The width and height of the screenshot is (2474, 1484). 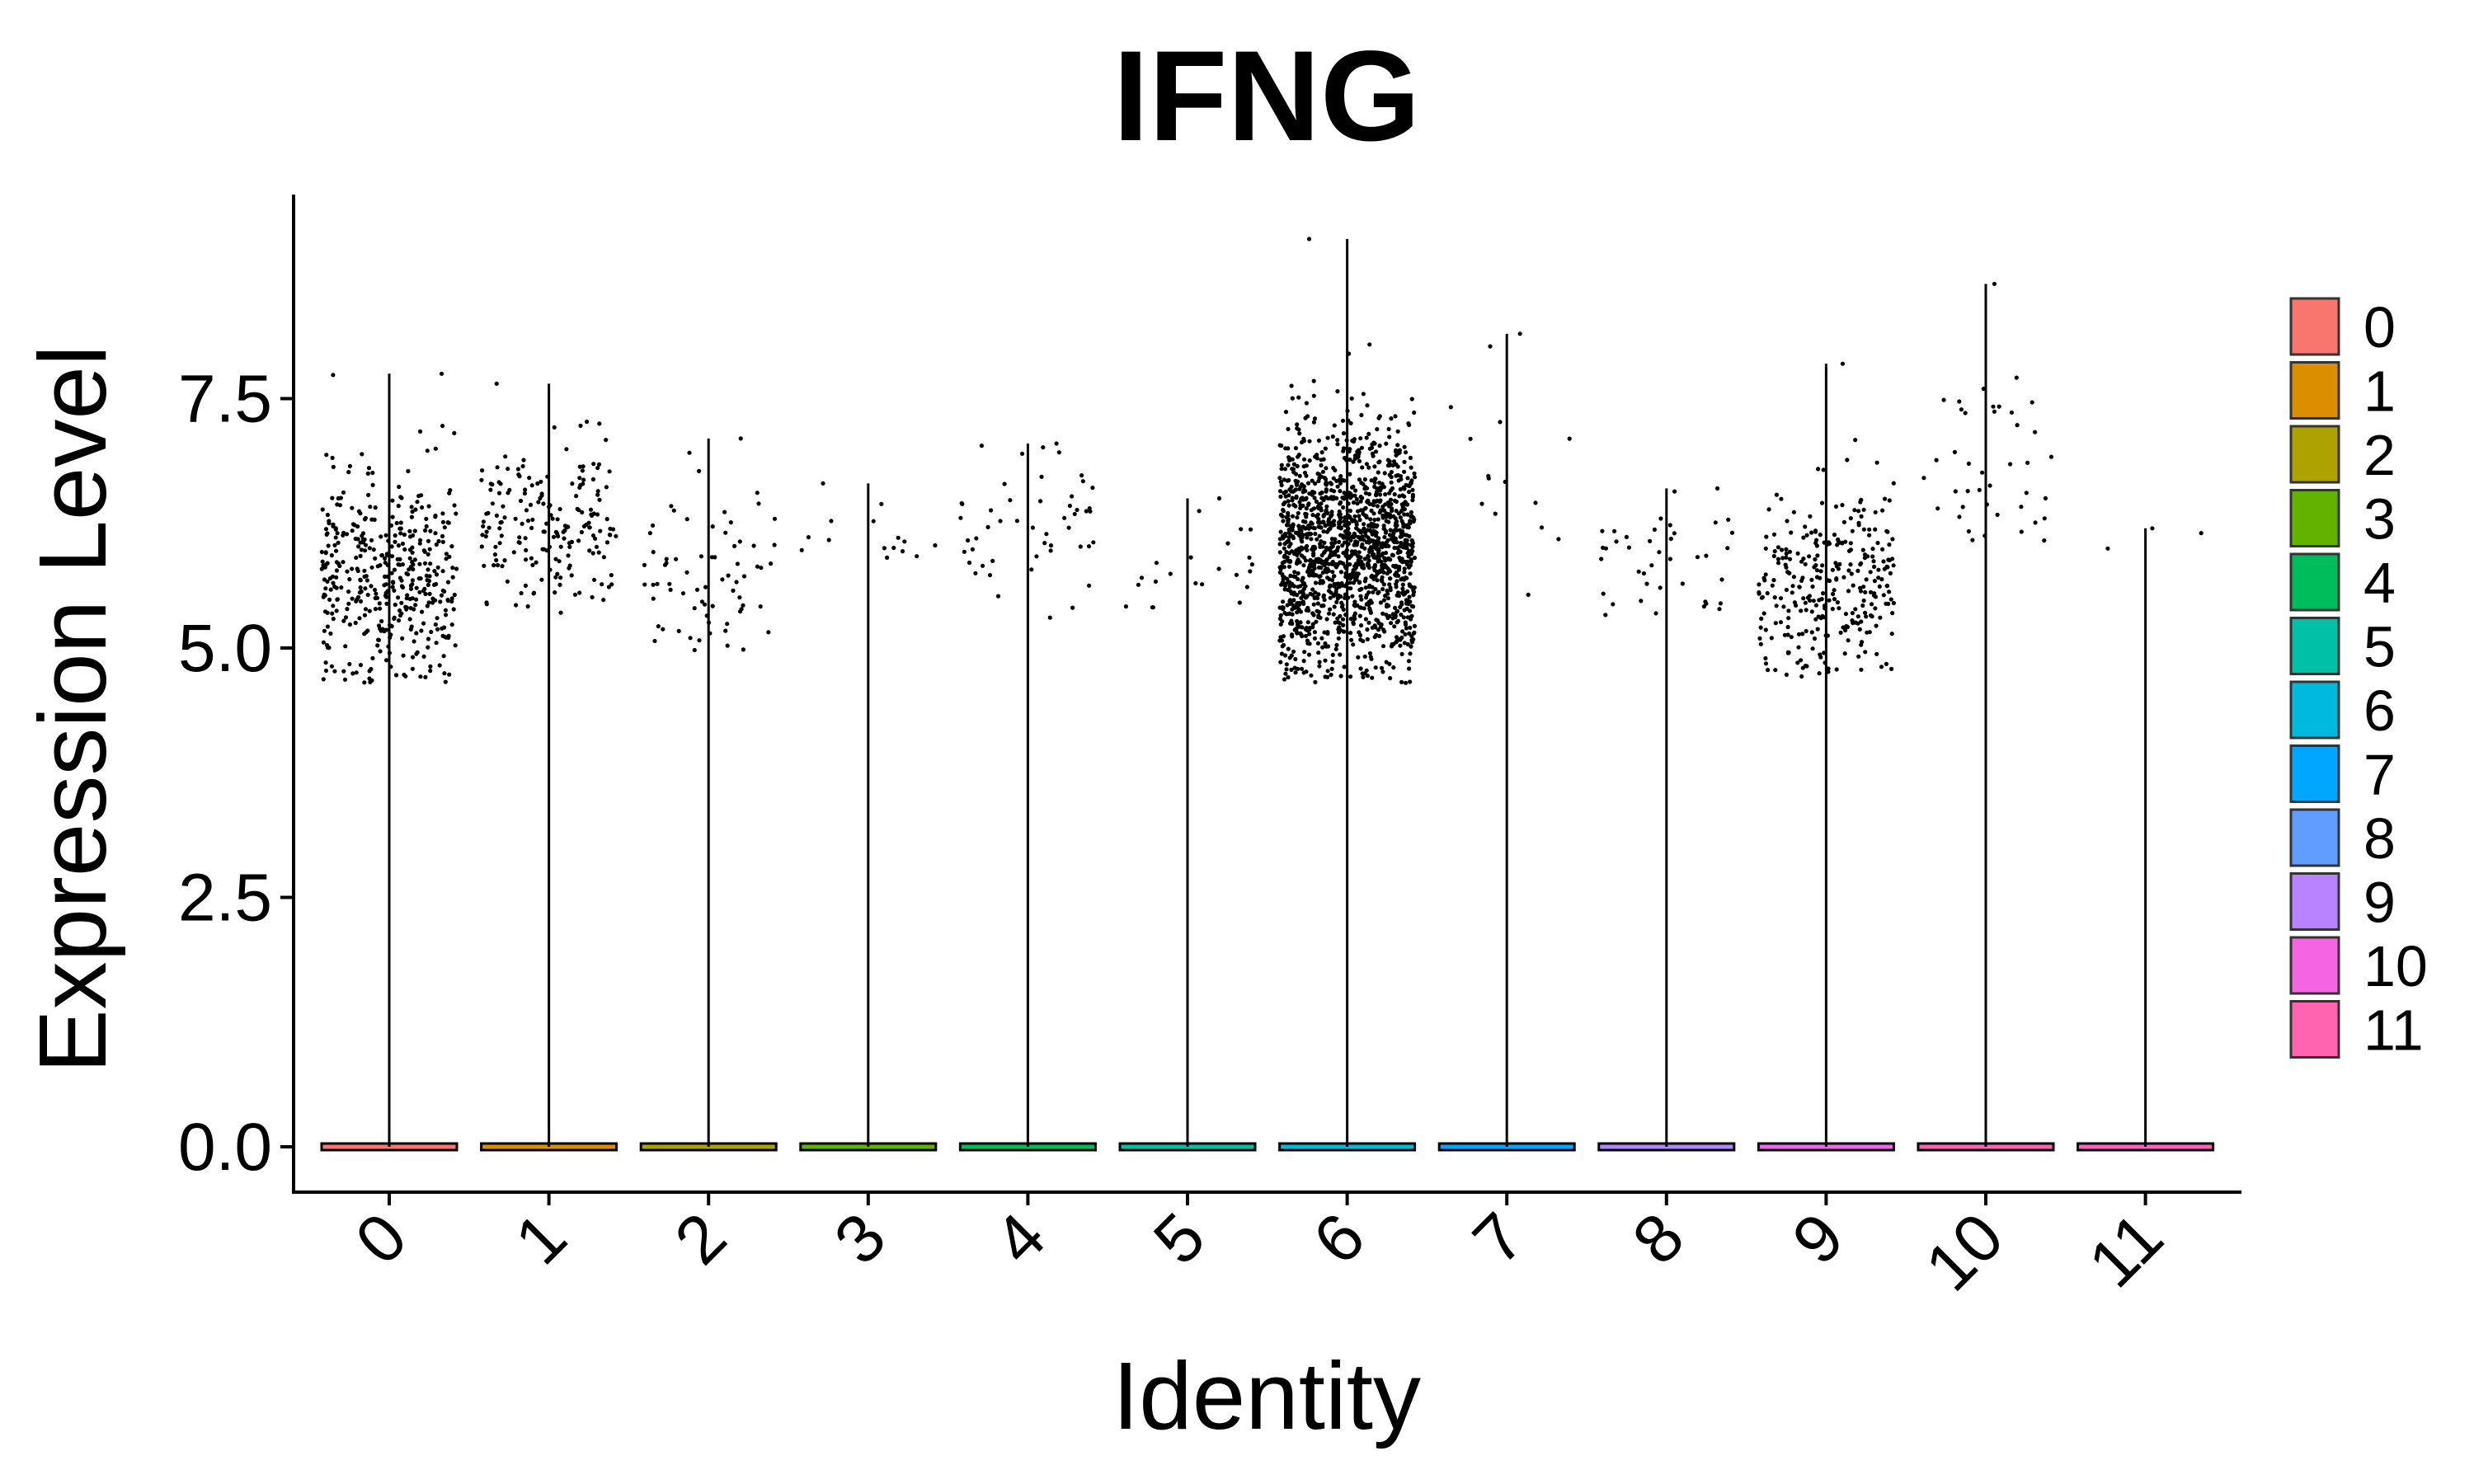 What do you see at coordinates (2379, 455) in the screenshot?
I see `legend-label: 2` at bounding box center [2379, 455].